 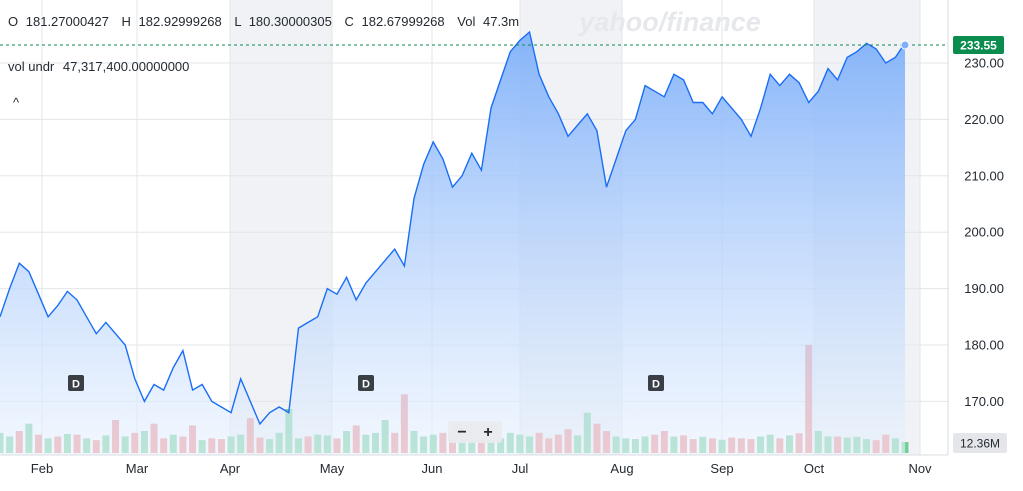 What do you see at coordinates (237, 21) in the screenshot?
I see `low-label: L` at bounding box center [237, 21].